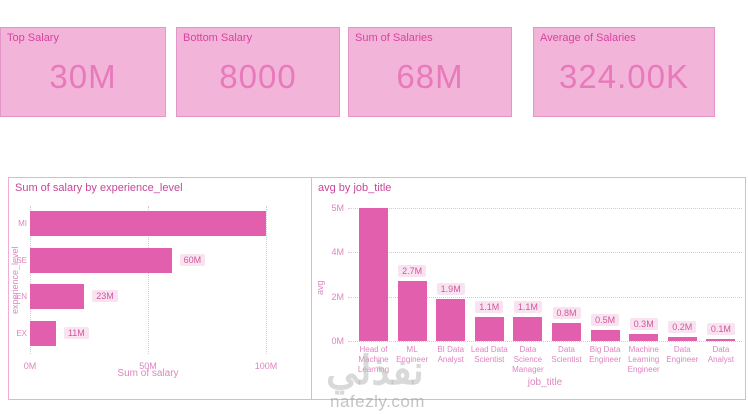  What do you see at coordinates (394, 38) in the screenshot?
I see `kpi-card-title: Sum of Salaries` at bounding box center [394, 38].